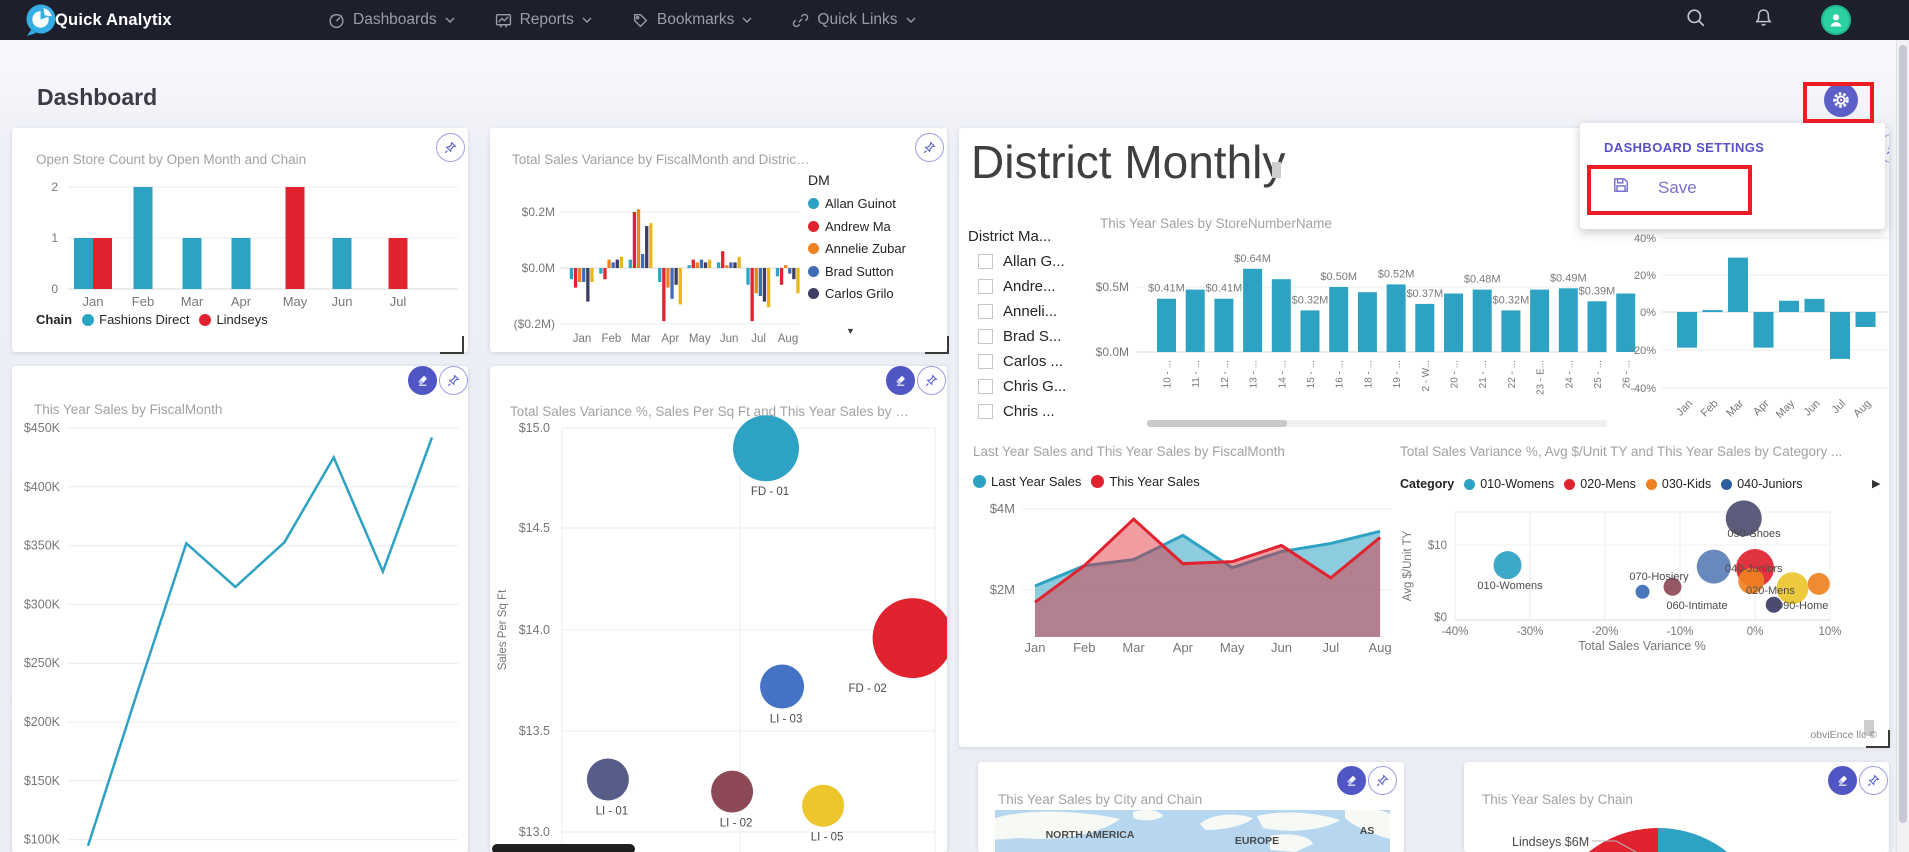 The height and width of the screenshot is (852, 1909). I want to click on dashboard-settings-gear-button, so click(1841, 100).